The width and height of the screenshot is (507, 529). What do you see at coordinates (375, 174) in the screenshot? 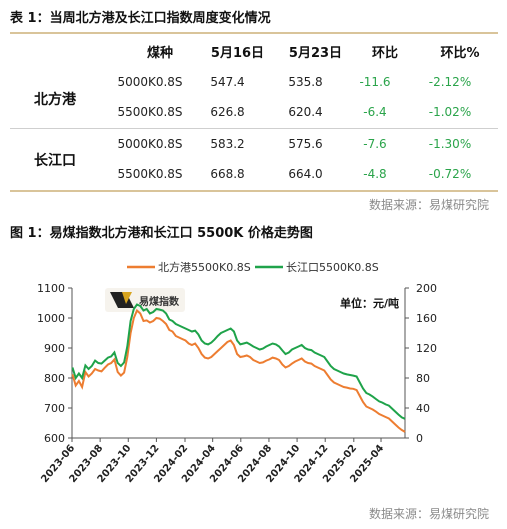
I see `table-cell-wow: -4.8` at bounding box center [375, 174].